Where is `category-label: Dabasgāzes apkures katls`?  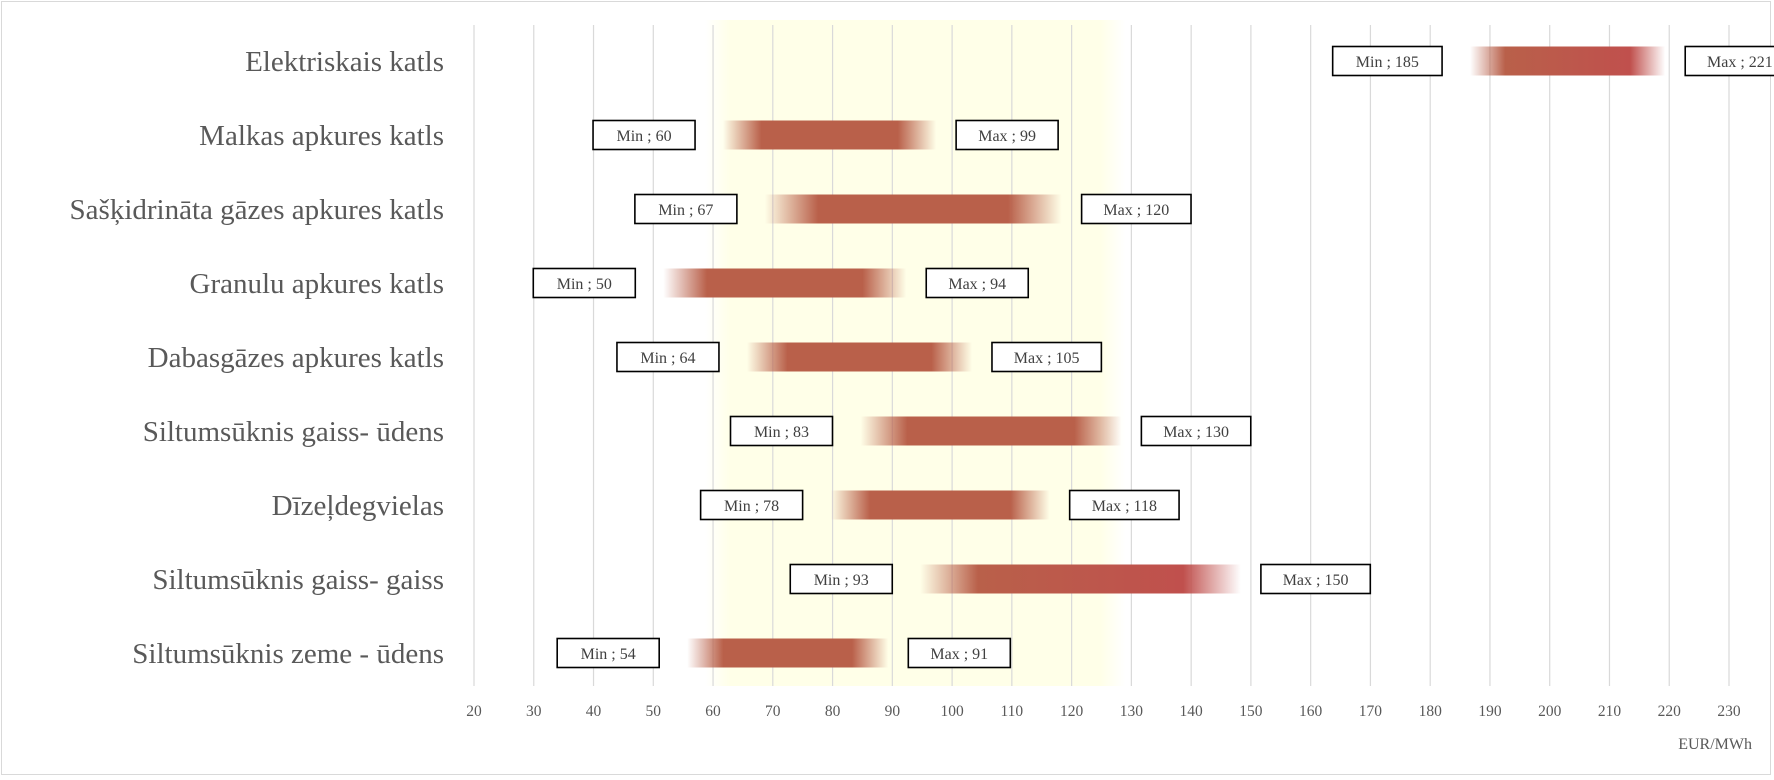
category-label: Dabasgāzes apkures katls is located at coordinates (296, 358).